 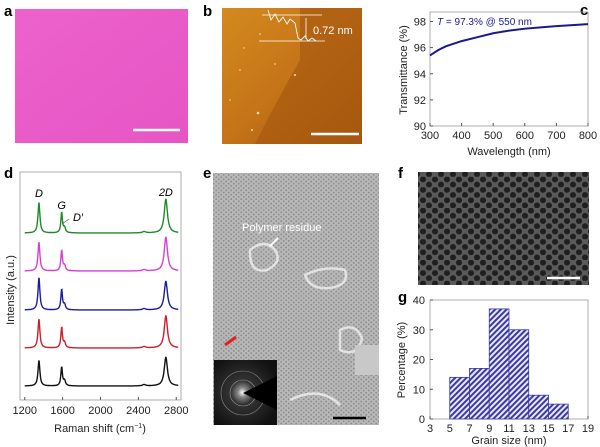 I want to click on x-tick-label: 2800, so click(x=176, y=411).